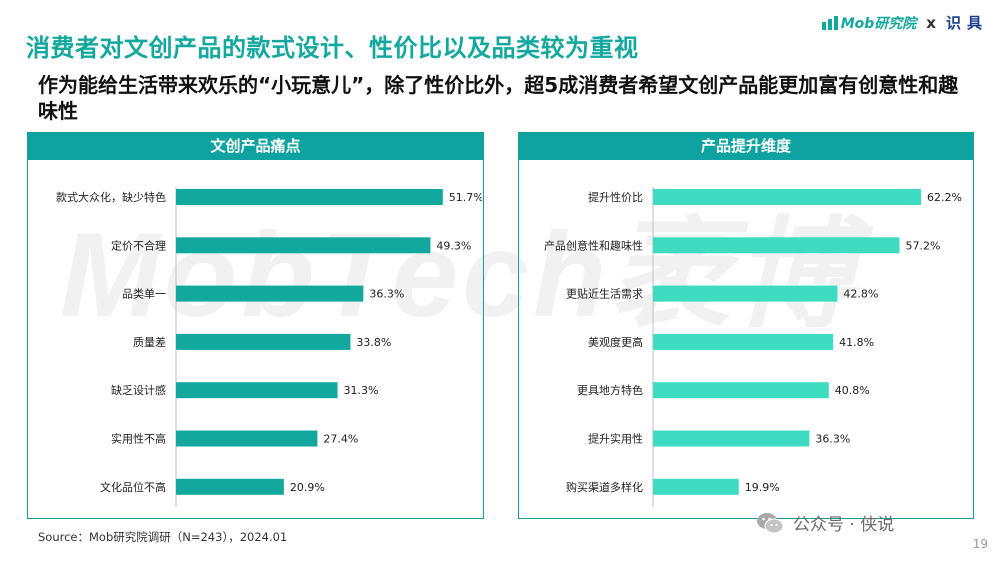 The height and width of the screenshot is (562, 1000). I want to click on bar-category-label: 缺乏设计感, so click(138, 390).